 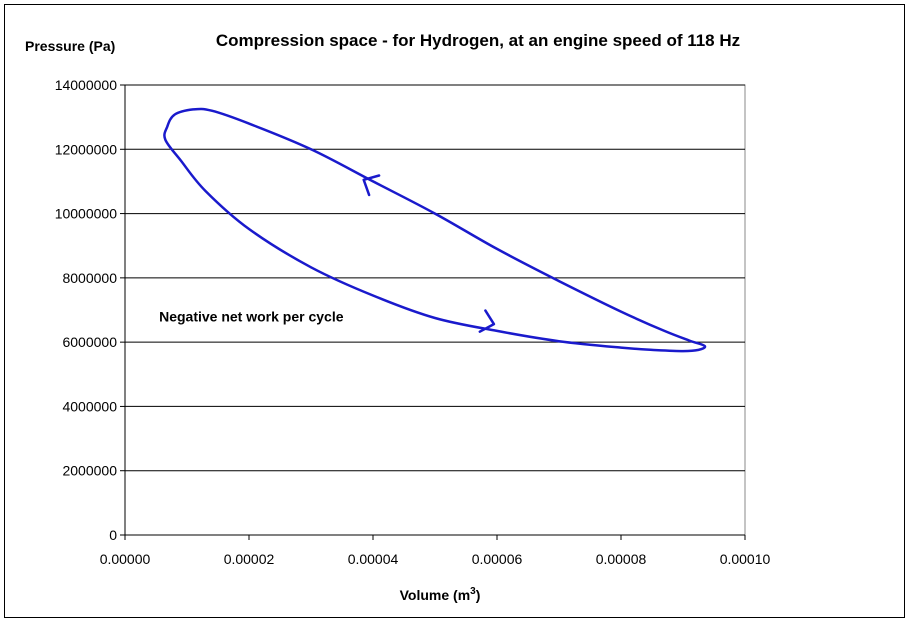 What do you see at coordinates (86, 149) in the screenshot?
I see `y-tick-label: 12000000` at bounding box center [86, 149].